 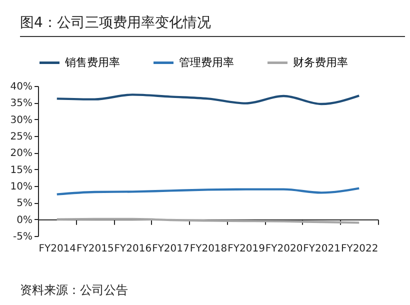 What do you see at coordinates (95, 249) in the screenshot?
I see `x-tick-label: FY2015` at bounding box center [95, 249].